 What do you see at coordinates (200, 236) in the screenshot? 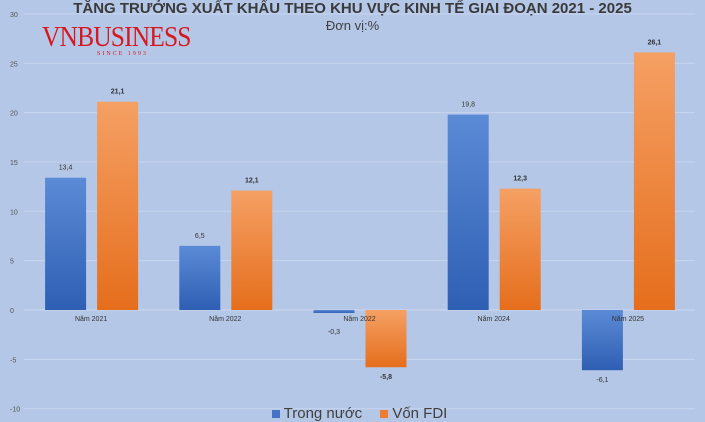
I see `data-label: 6,5` at bounding box center [200, 236].